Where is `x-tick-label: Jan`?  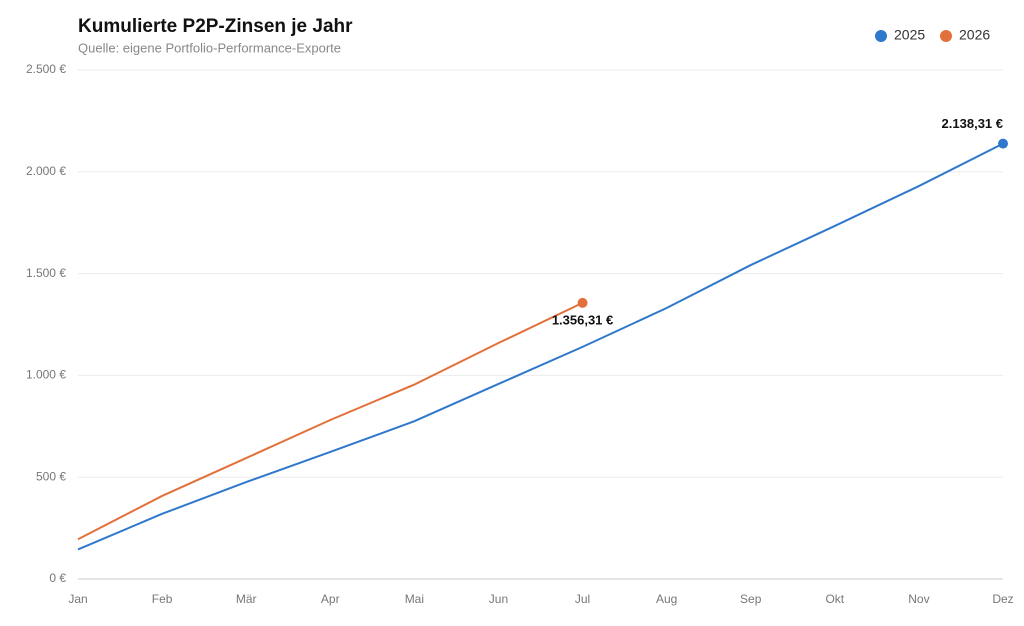 x-tick-label: Jan is located at coordinates (77, 599).